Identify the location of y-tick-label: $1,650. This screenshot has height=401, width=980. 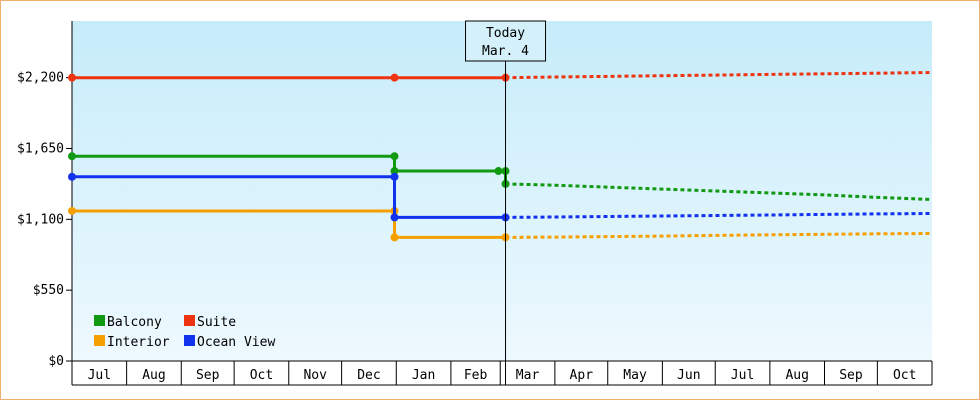
(40, 149).